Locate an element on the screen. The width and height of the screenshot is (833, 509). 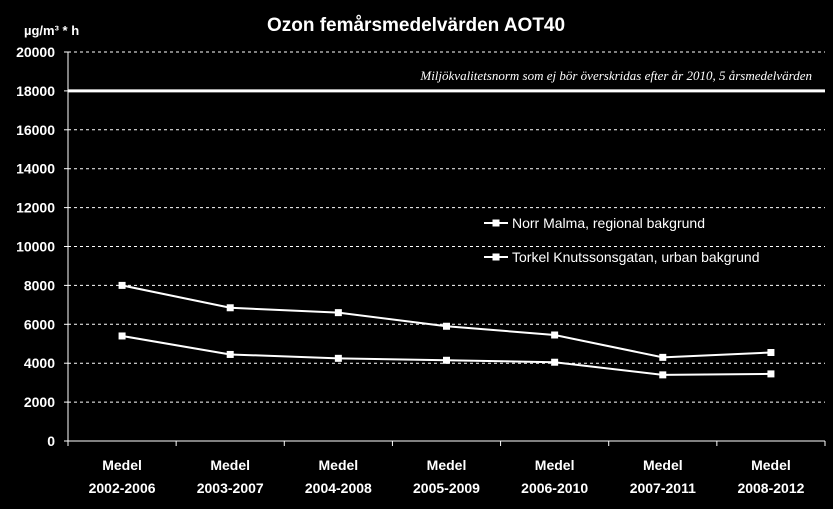
y-tick-label: 2000 is located at coordinates (39, 402).